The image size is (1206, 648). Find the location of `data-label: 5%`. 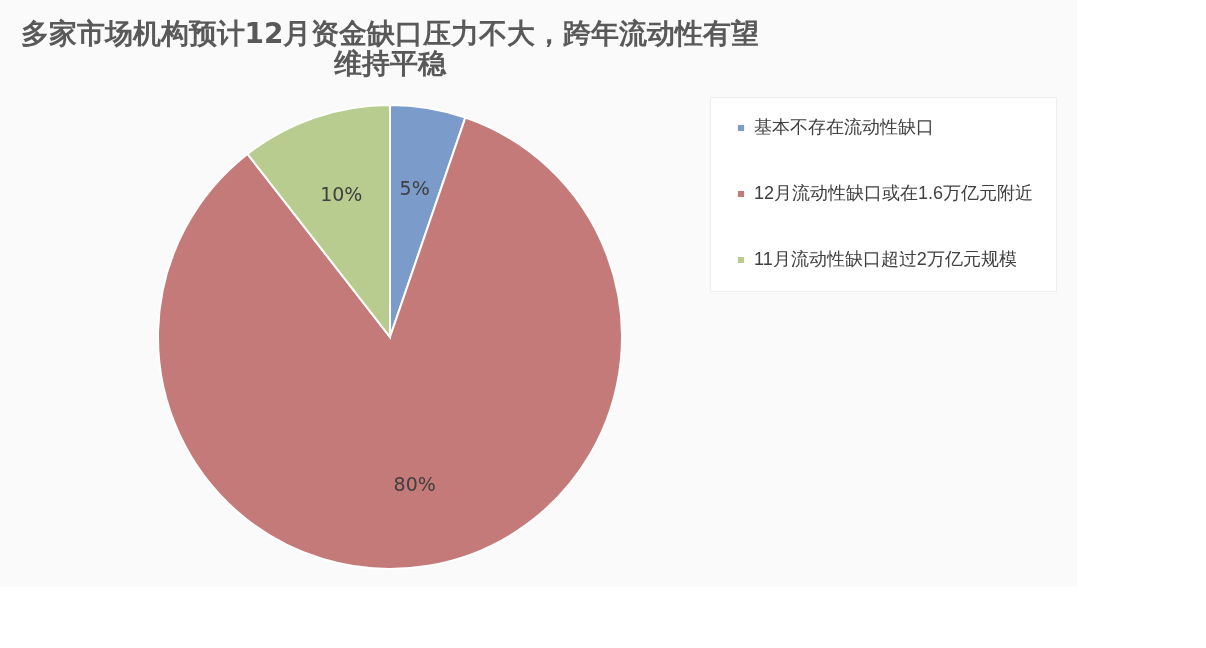

data-label: 5% is located at coordinates (414, 188).